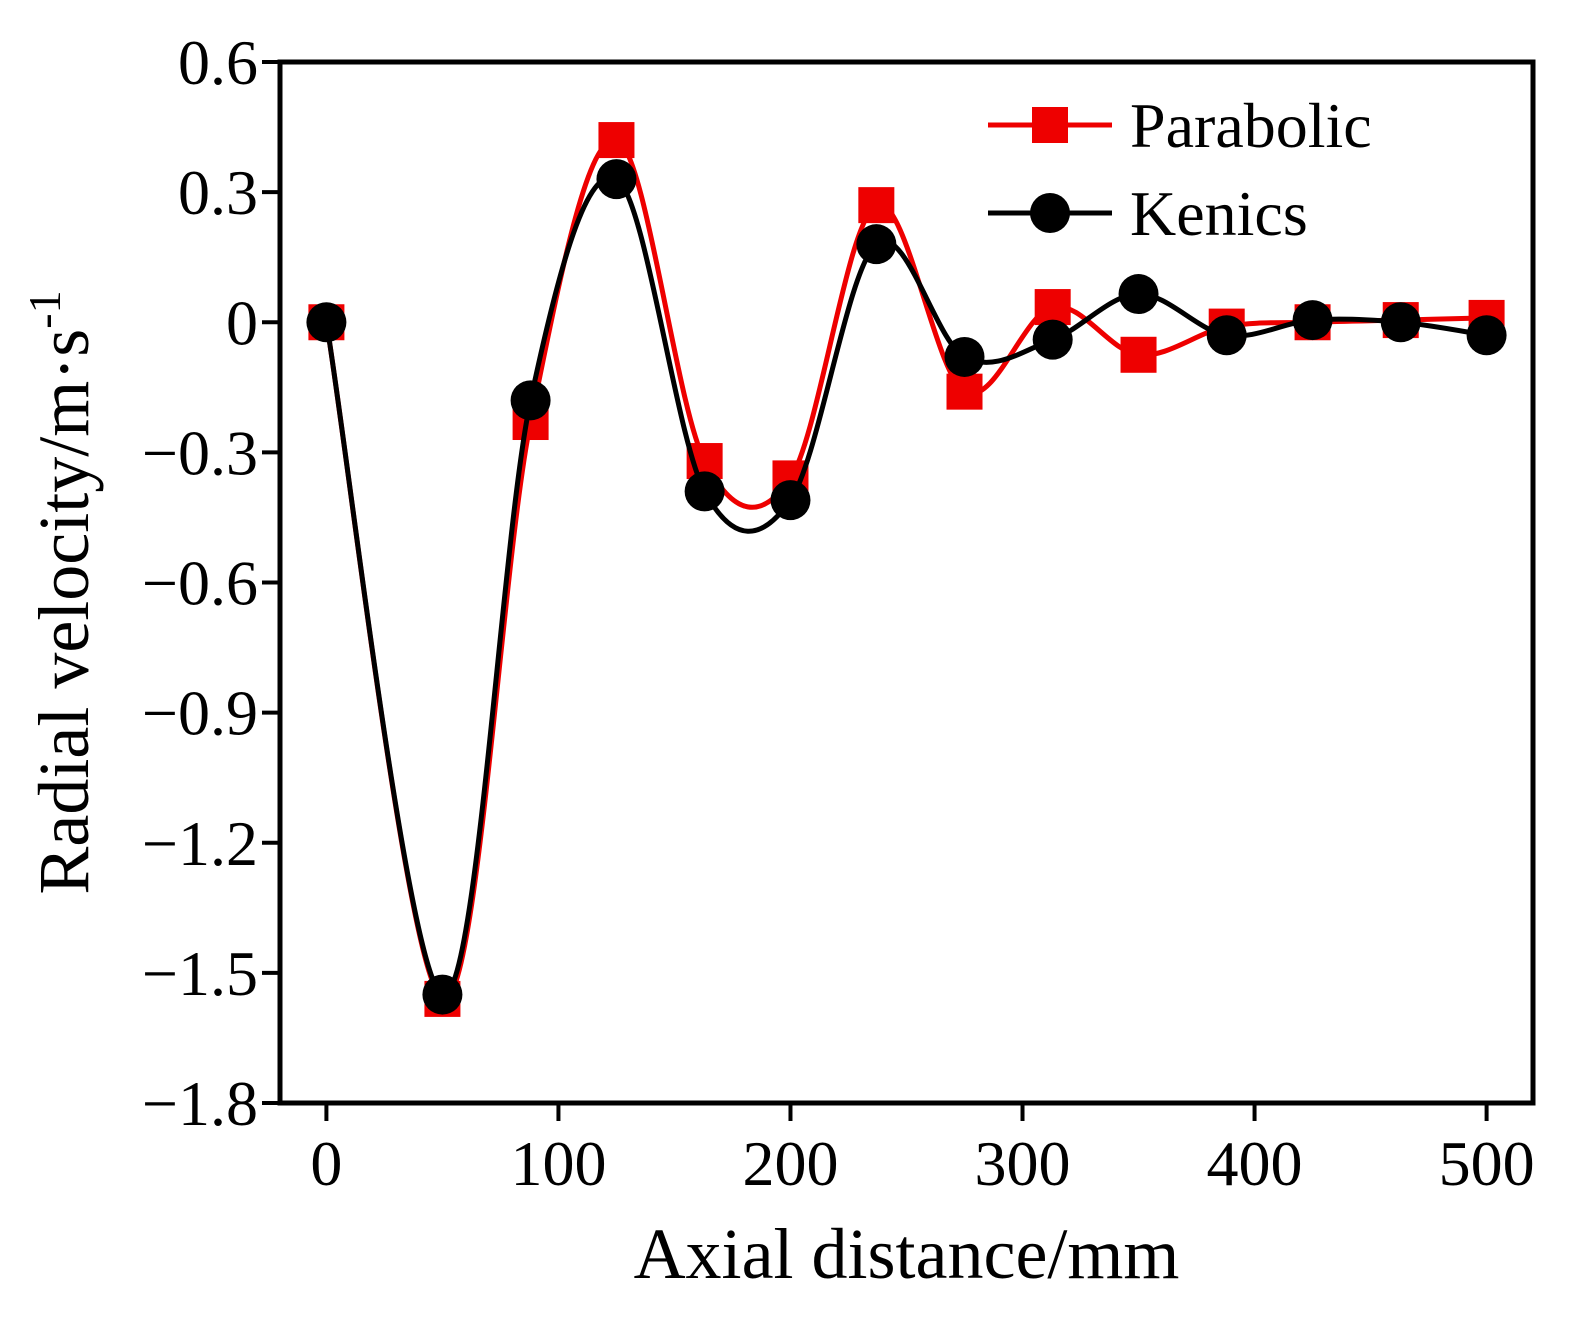 The width and height of the screenshot is (1596, 1344). I want to click on y-tick-label: 0.3, so click(218, 192).